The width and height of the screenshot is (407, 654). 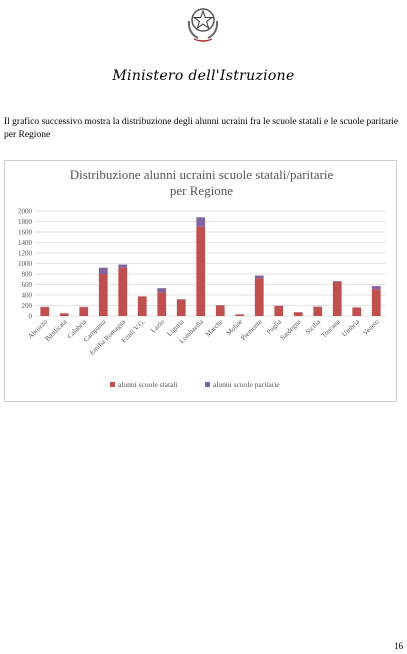 What do you see at coordinates (27, 306) in the screenshot?
I see `y-tick-label: 200` at bounding box center [27, 306].